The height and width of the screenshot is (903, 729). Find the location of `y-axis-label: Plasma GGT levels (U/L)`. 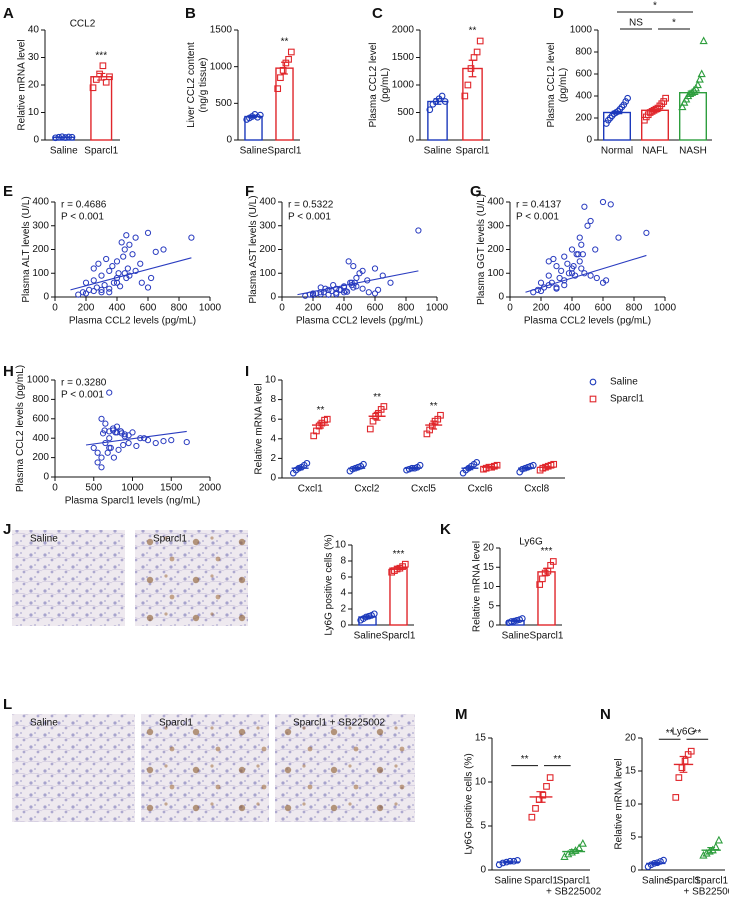

y-axis-label: Plasma GGT levels (U/L) is located at coordinates (481, 249).